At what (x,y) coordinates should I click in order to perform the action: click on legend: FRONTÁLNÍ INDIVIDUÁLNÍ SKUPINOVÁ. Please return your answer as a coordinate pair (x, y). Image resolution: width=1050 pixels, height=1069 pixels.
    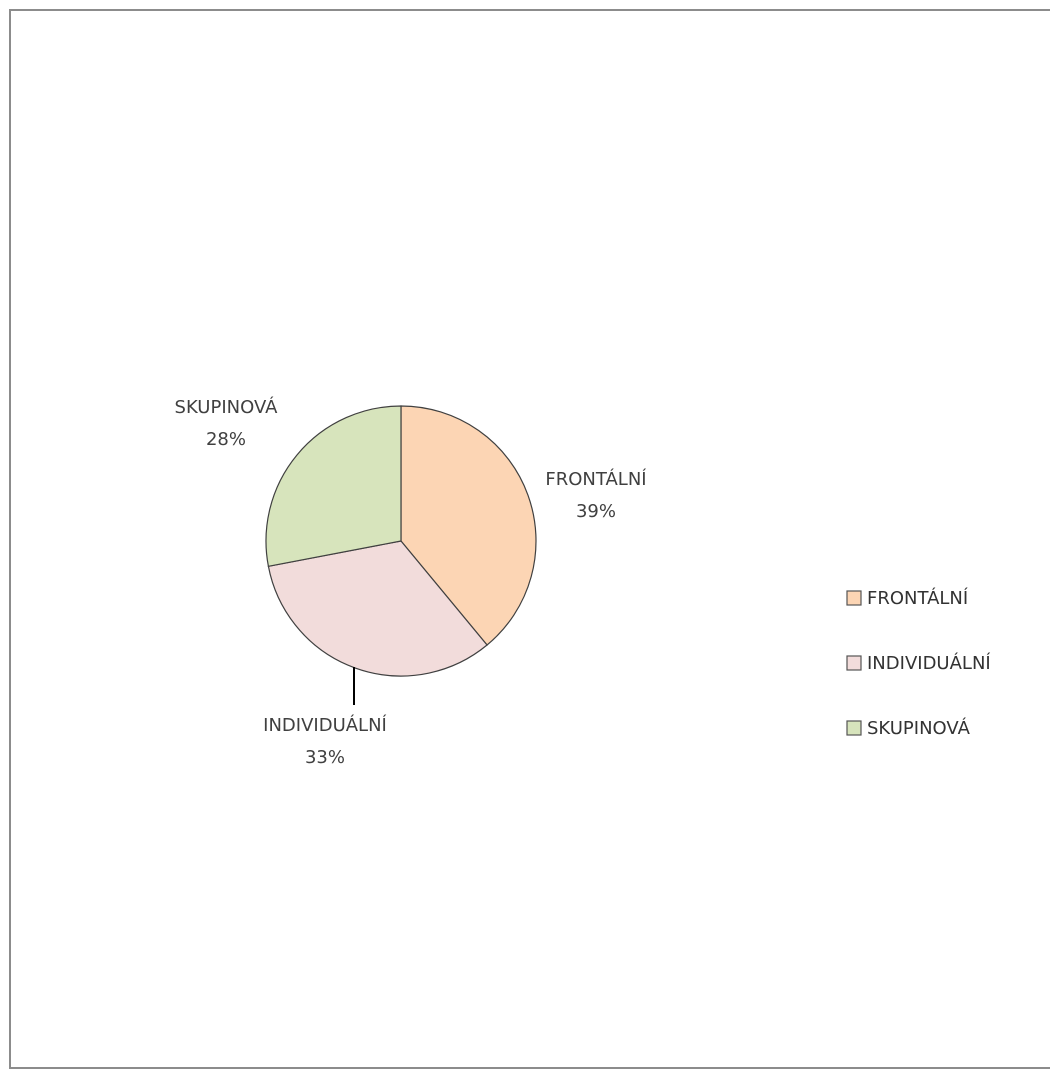
    Looking at the image, I should click on (918, 663).